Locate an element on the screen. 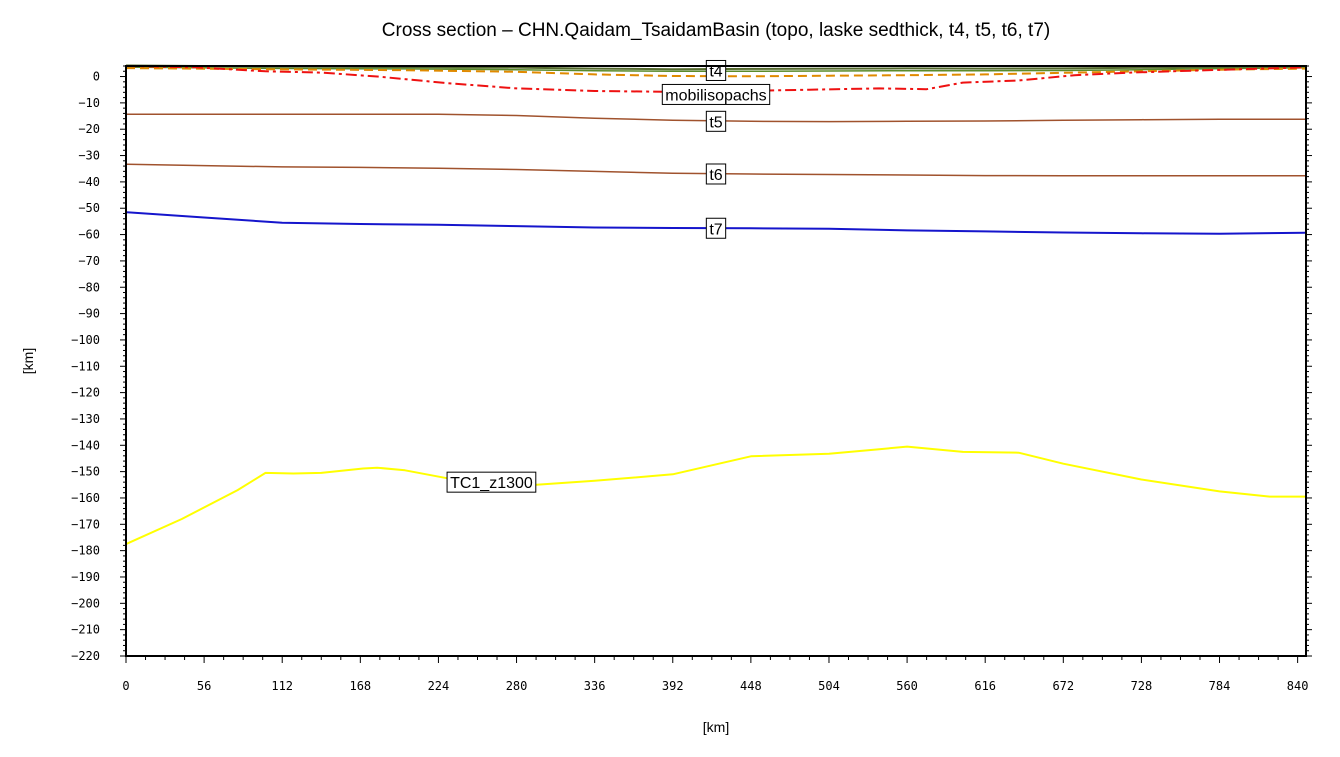 Image resolution: width=1340 pixels, height=757 pixels. y-tick-label: −210 is located at coordinates (85, 630).